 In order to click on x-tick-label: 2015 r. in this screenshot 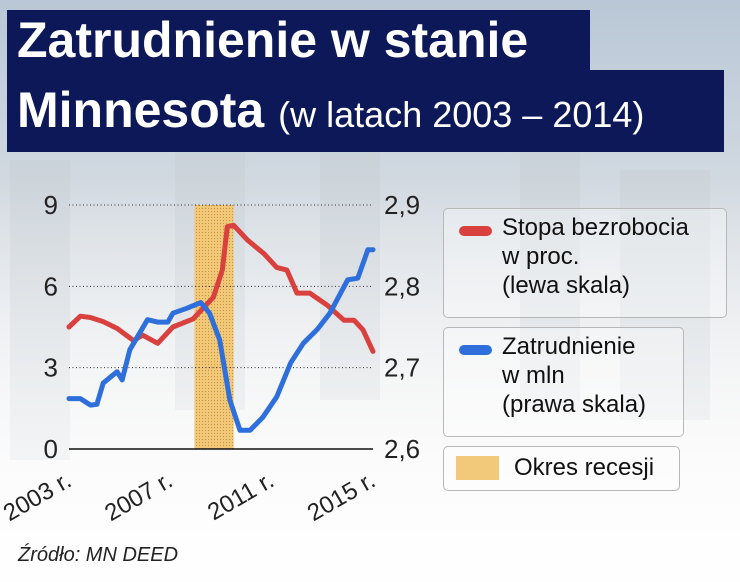, I will do `click(341, 497)`.